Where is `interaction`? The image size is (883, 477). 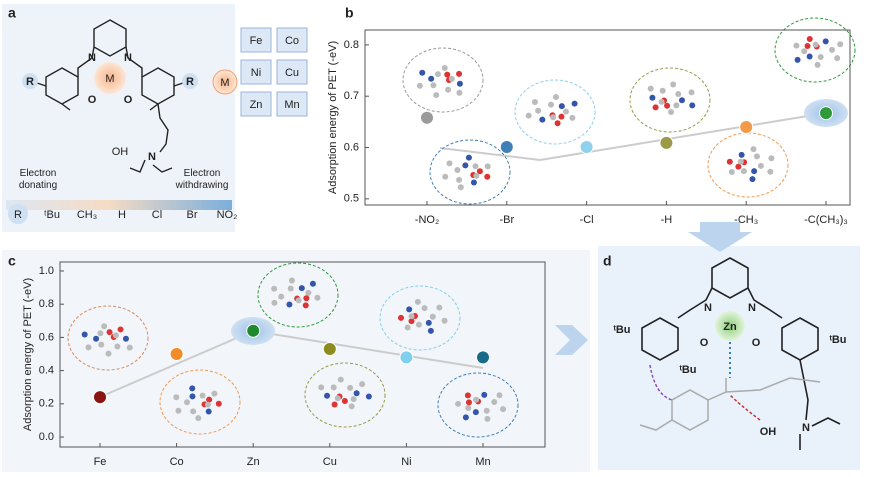
interaction is located at coordinates (661, 382).